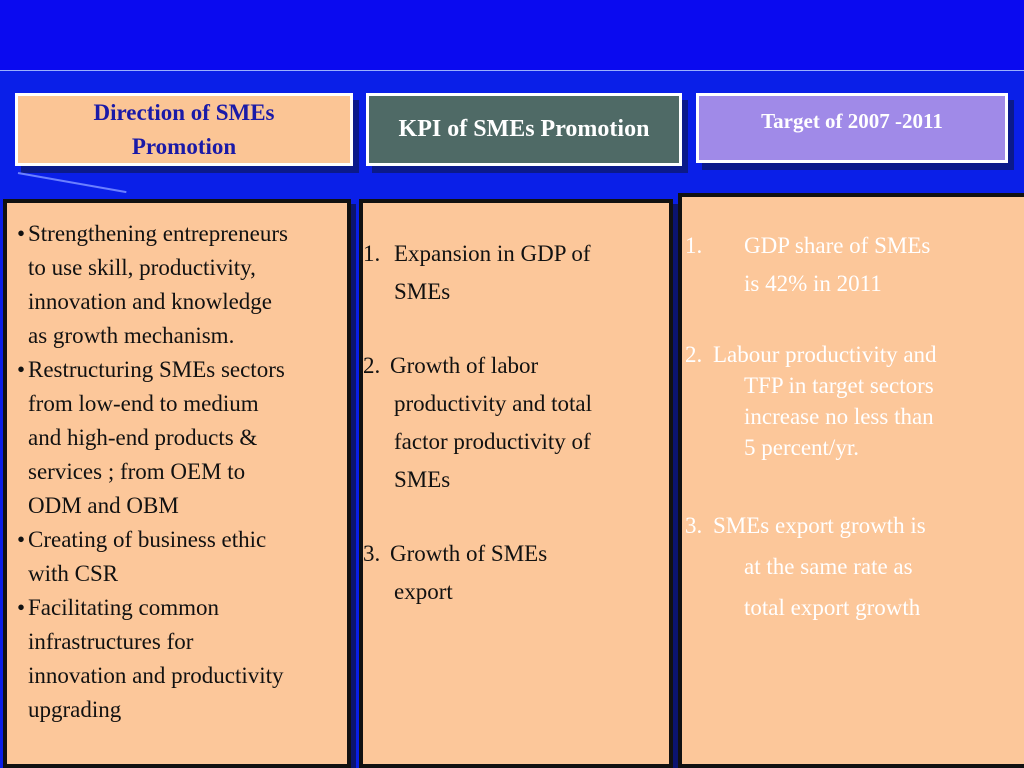  What do you see at coordinates (832, 607) in the screenshot?
I see `target-line: total export growth` at bounding box center [832, 607].